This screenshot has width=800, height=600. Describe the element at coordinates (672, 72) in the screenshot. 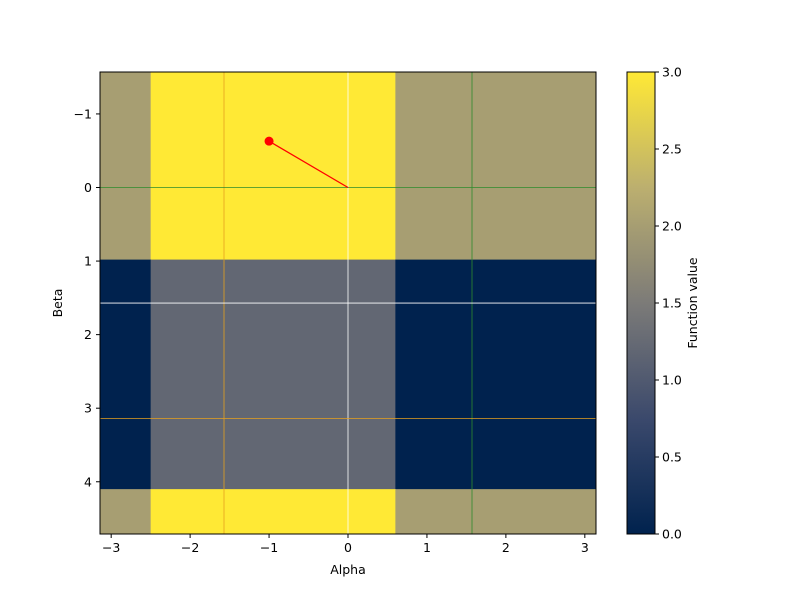

I see `colorbar-tick-label: 3.0` at that location.